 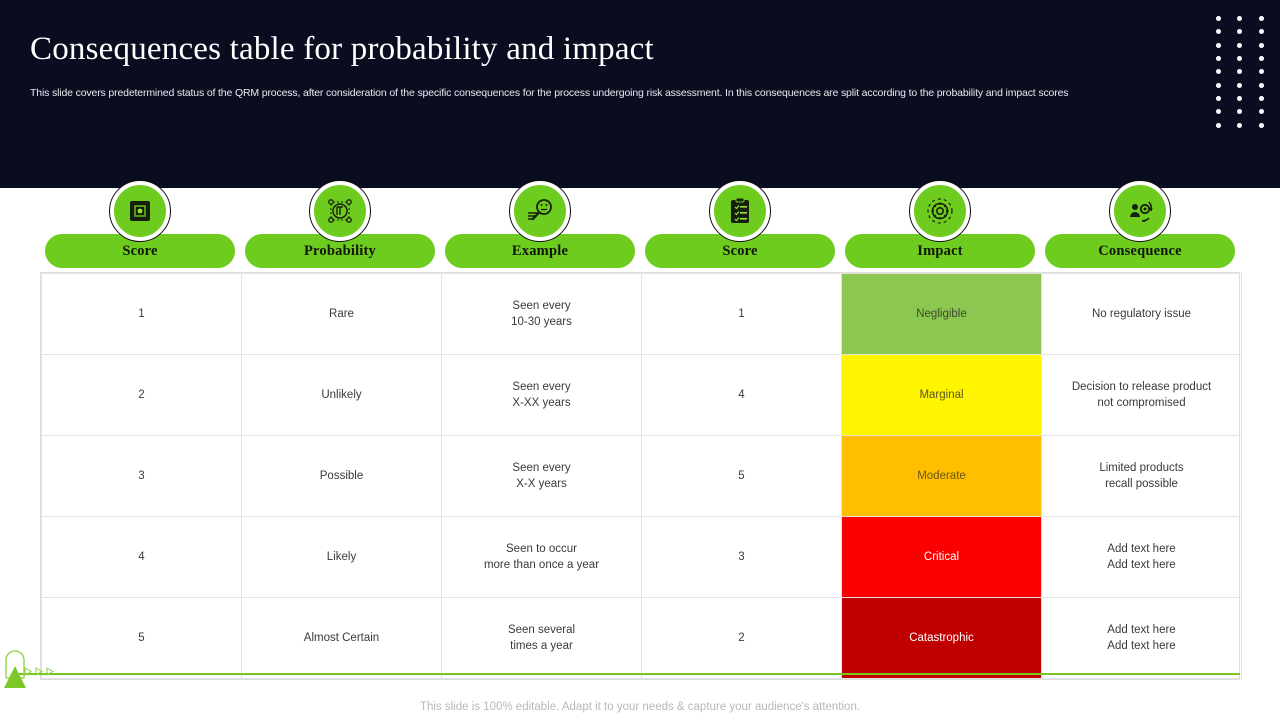 I want to click on cell-example: Seen every X-X years, so click(x=541, y=476).